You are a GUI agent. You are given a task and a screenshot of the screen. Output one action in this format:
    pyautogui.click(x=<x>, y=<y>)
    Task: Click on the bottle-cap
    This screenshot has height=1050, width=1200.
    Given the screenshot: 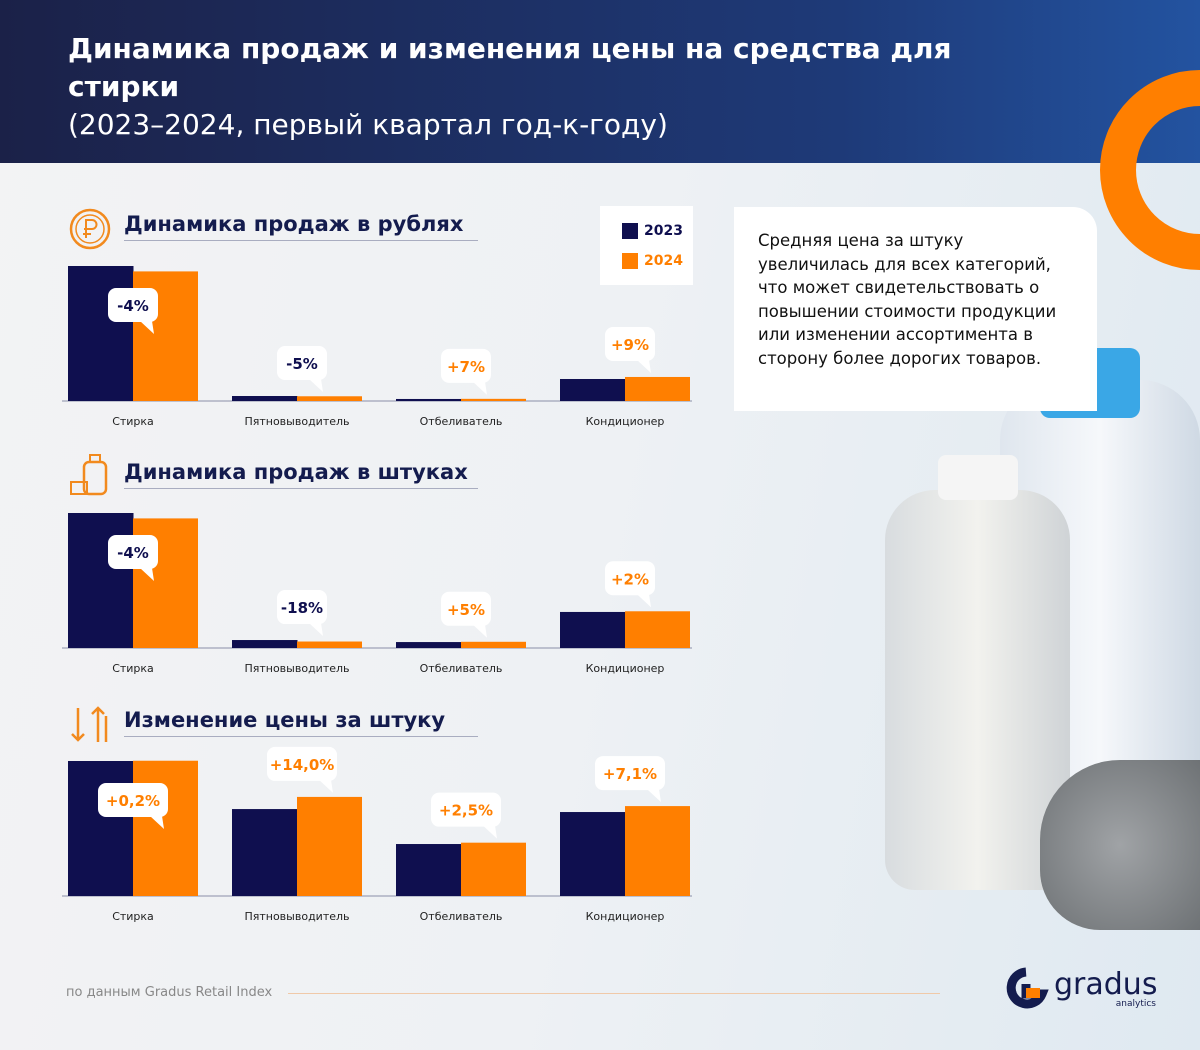 What is the action you would take?
    pyautogui.click(x=978, y=477)
    